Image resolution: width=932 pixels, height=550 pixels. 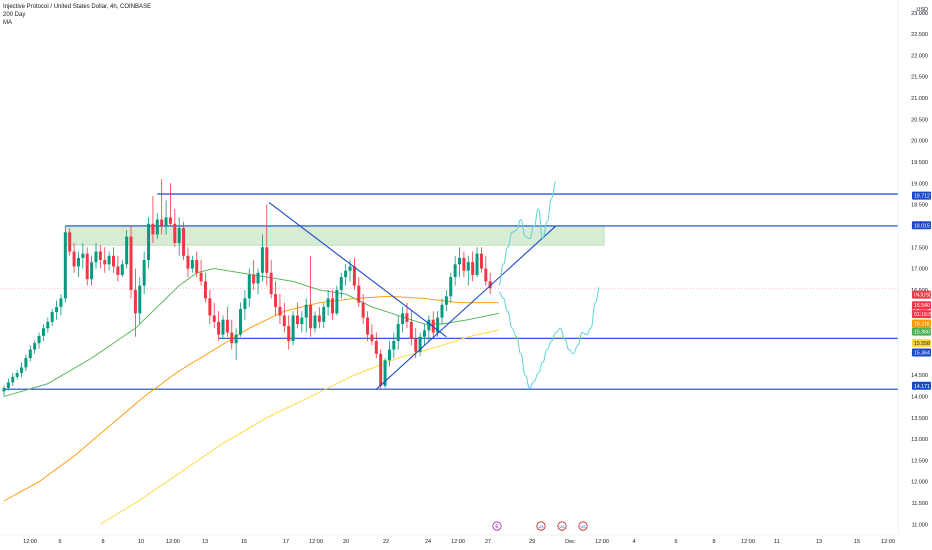 What do you see at coordinates (915, 275) in the screenshot?
I see `price-axis` at bounding box center [915, 275].